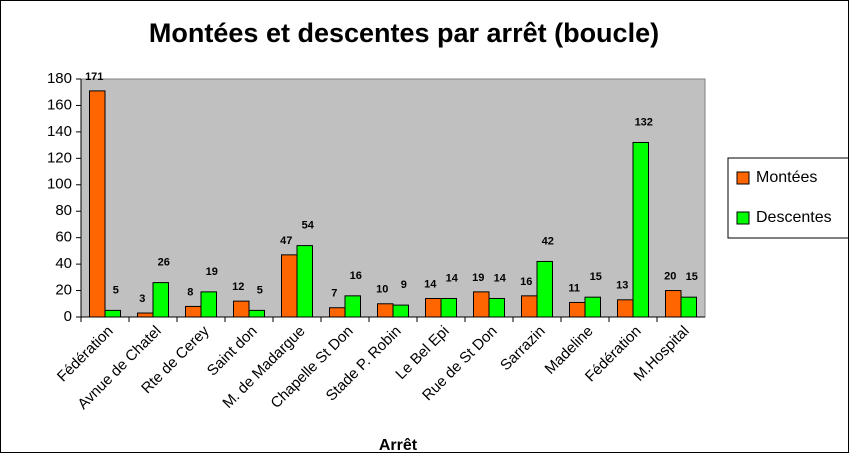 The height and width of the screenshot is (453, 849). What do you see at coordinates (404, 285) in the screenshot?
I see `value-label: 9` at bounding box center [404, 285].